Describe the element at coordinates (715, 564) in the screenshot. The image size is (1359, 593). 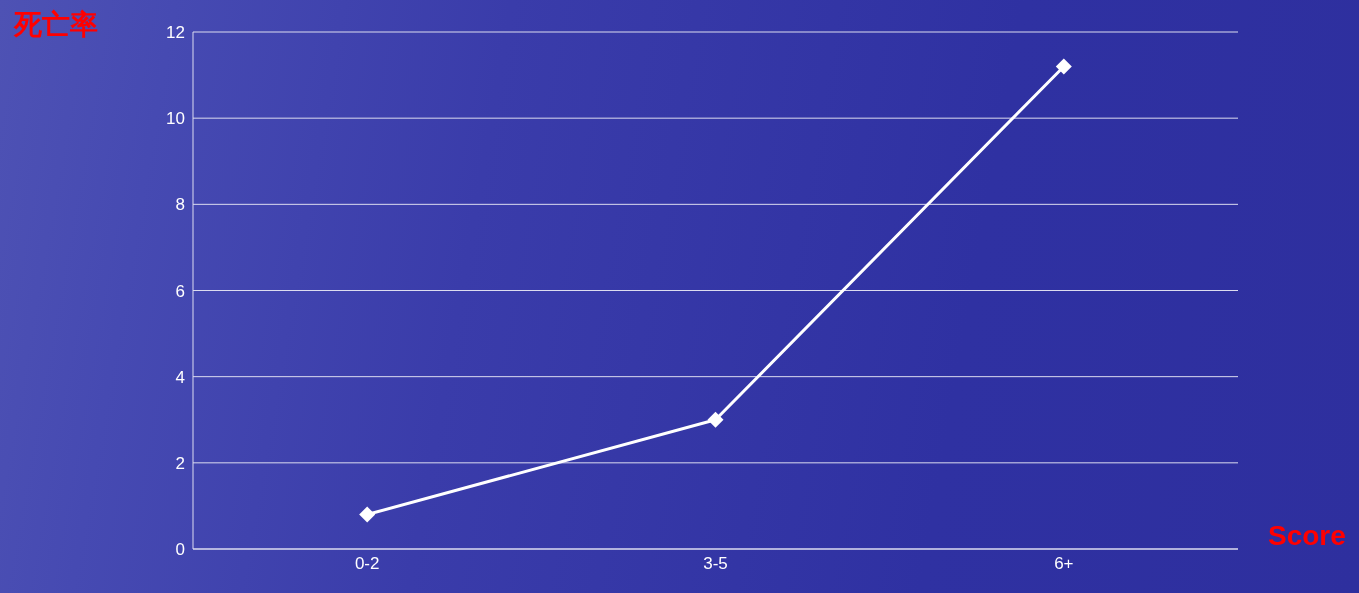
I see `x-tick-label: 3-5` at that location.